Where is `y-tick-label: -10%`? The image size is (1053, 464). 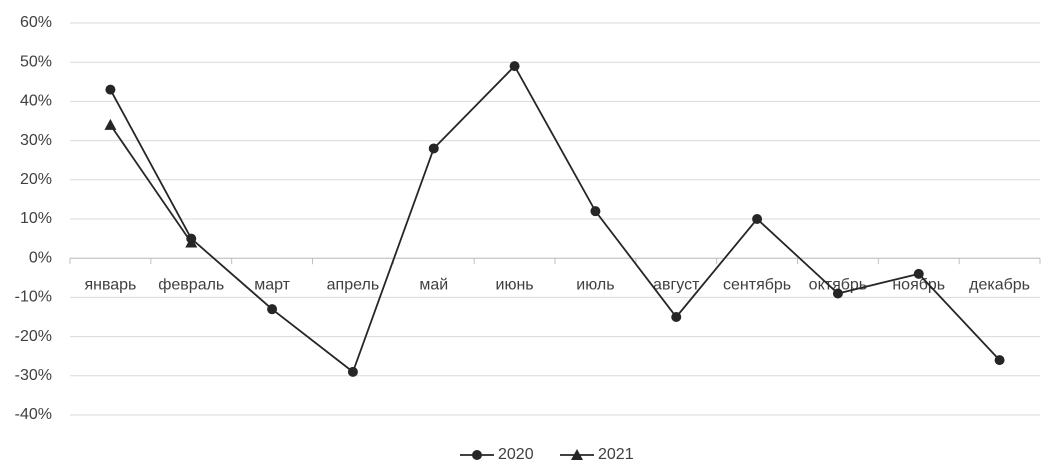 y-tick-label: -10% is located at coordinates (33, 297).